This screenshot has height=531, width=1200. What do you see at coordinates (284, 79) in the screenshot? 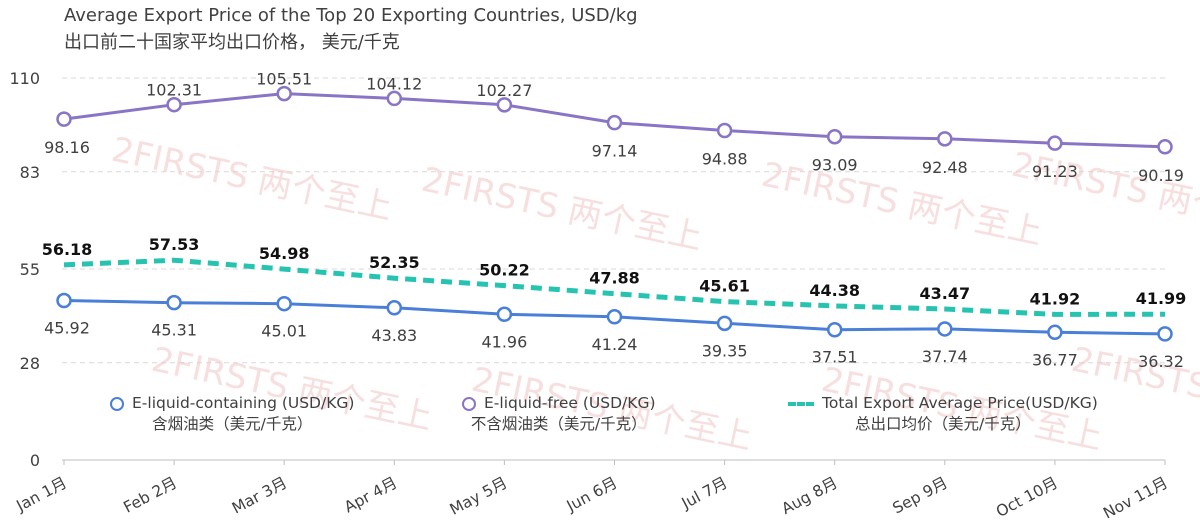
I see `data-label: 105.51` at bounding box center [284, 79].